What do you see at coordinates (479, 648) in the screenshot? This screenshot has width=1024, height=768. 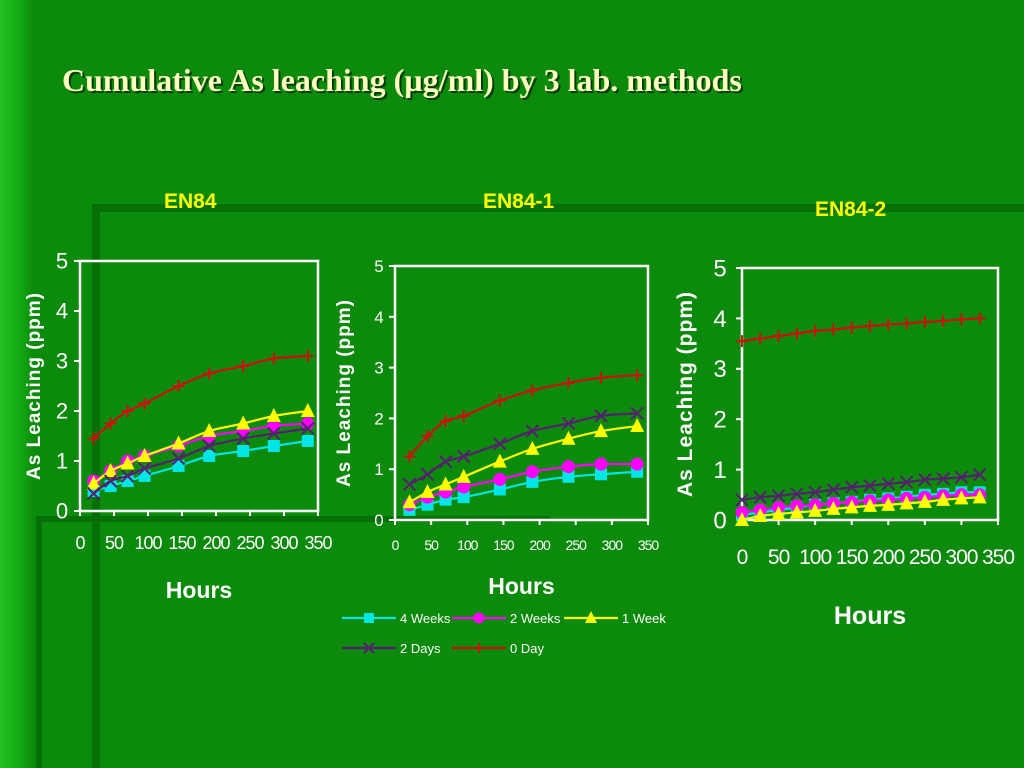 I see `legend-swatch-0-day` at bounding box center [479, 648].